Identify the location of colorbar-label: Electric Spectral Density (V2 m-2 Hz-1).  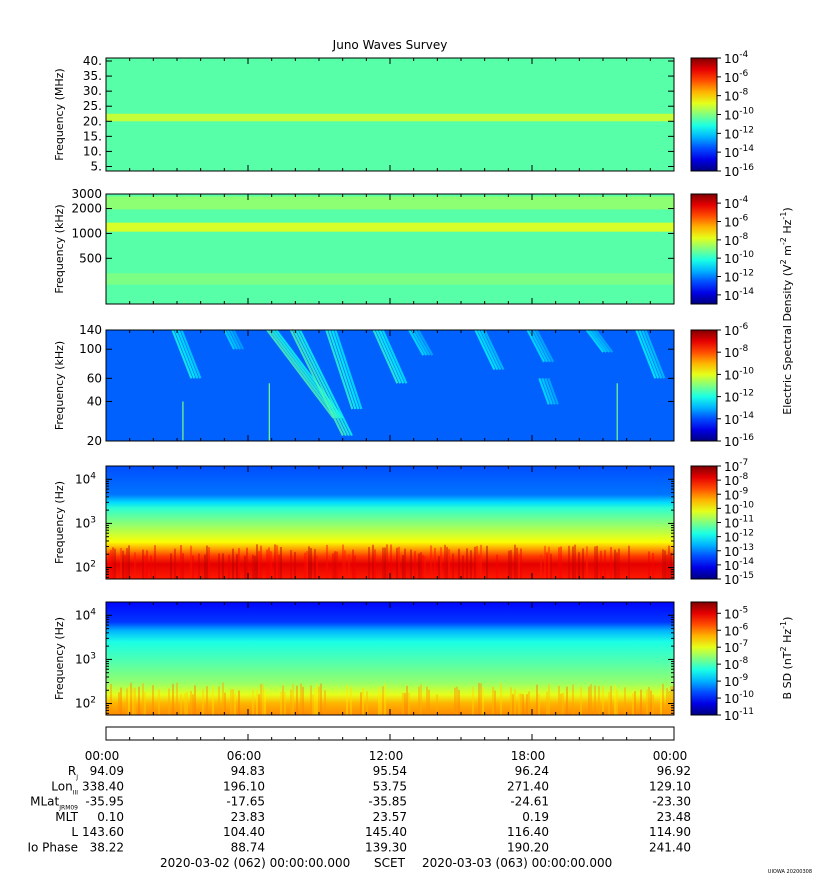
(786, 310).